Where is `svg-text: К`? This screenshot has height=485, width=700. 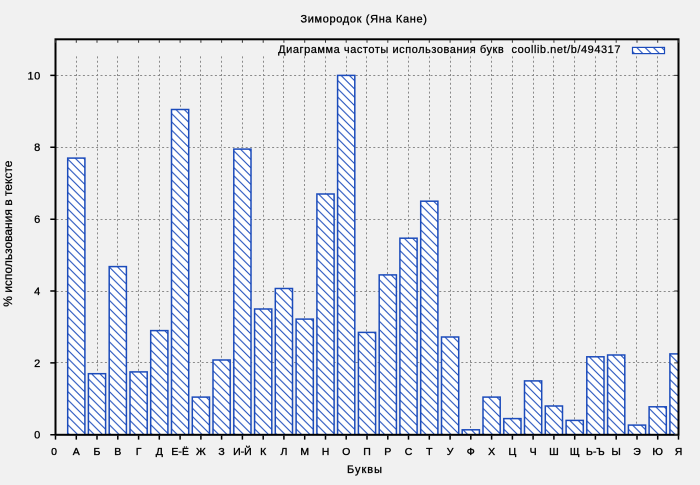 svg-text: К is located at coordinates (263, 452).